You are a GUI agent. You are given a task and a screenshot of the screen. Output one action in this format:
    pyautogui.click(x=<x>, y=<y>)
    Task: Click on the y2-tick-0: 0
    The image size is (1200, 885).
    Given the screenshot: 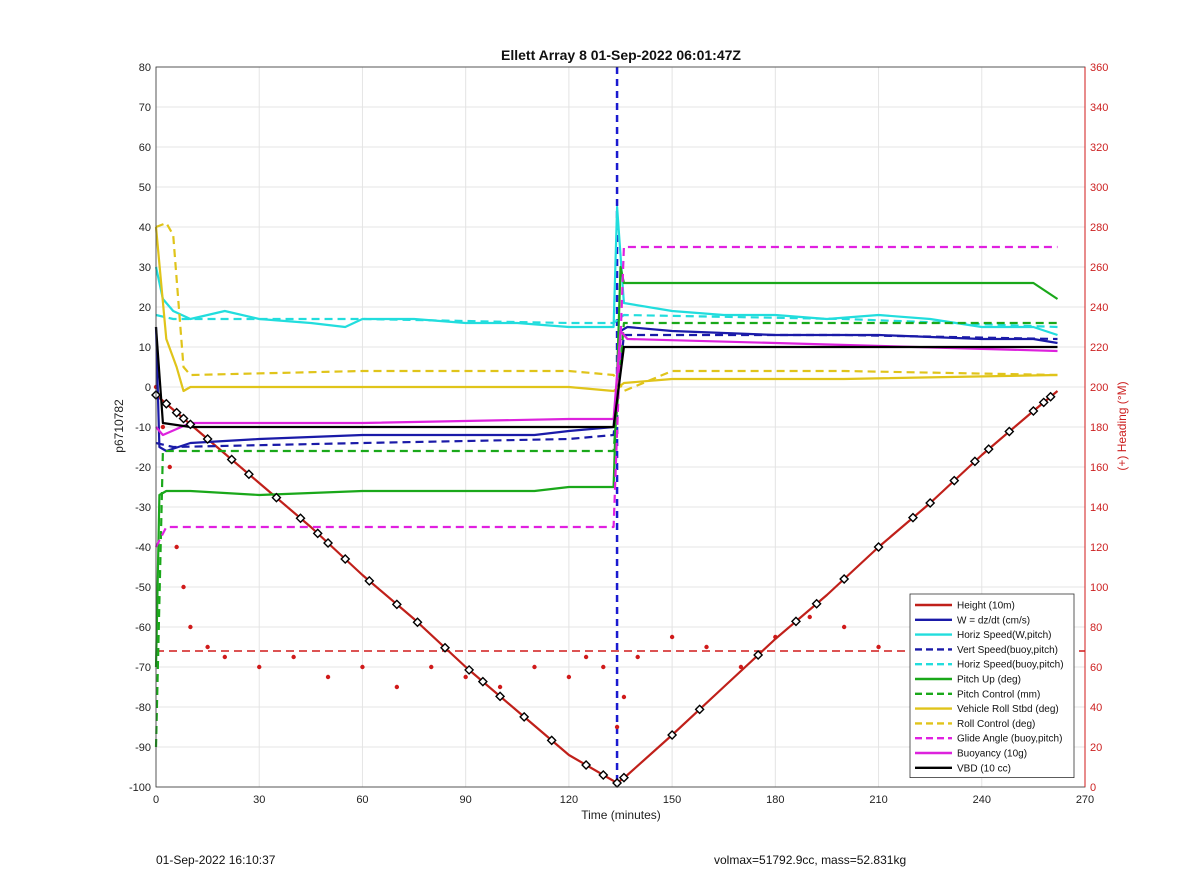 What is the action you would take?
    pyautogui.click(x=1093, y=788)
    